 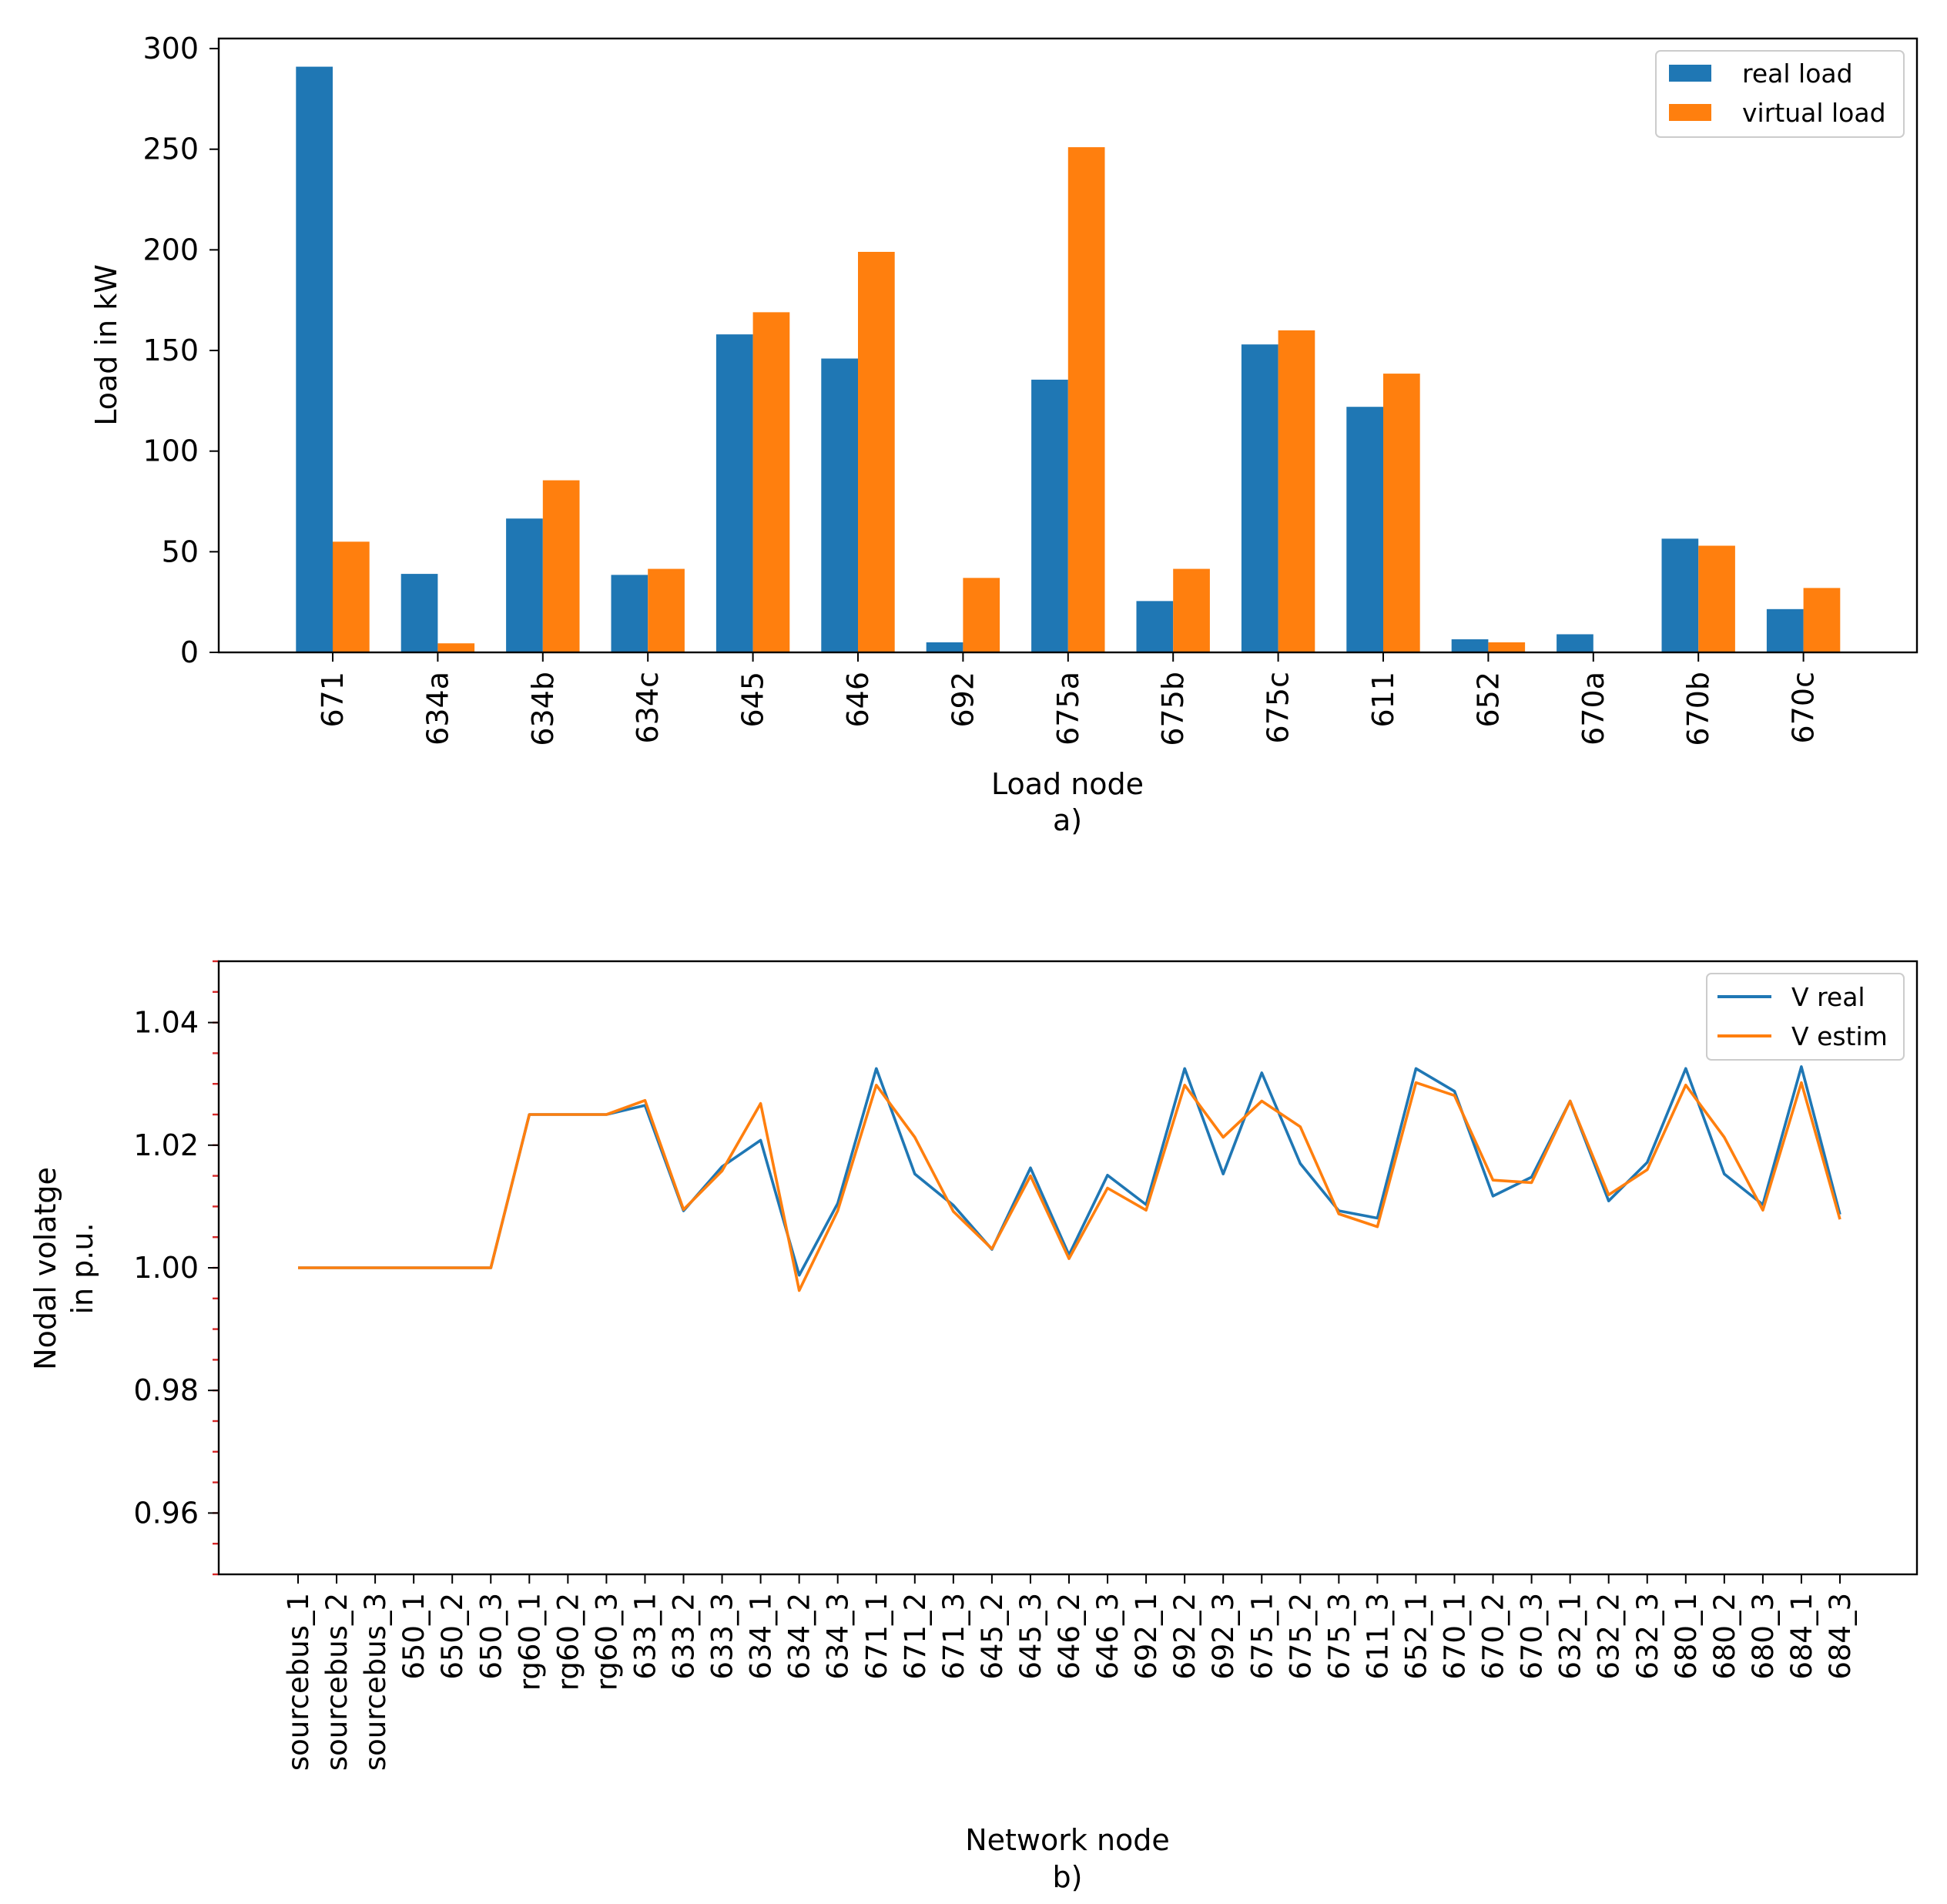 I want to click on y-tick-label: 0, so click(x=190, y=652).